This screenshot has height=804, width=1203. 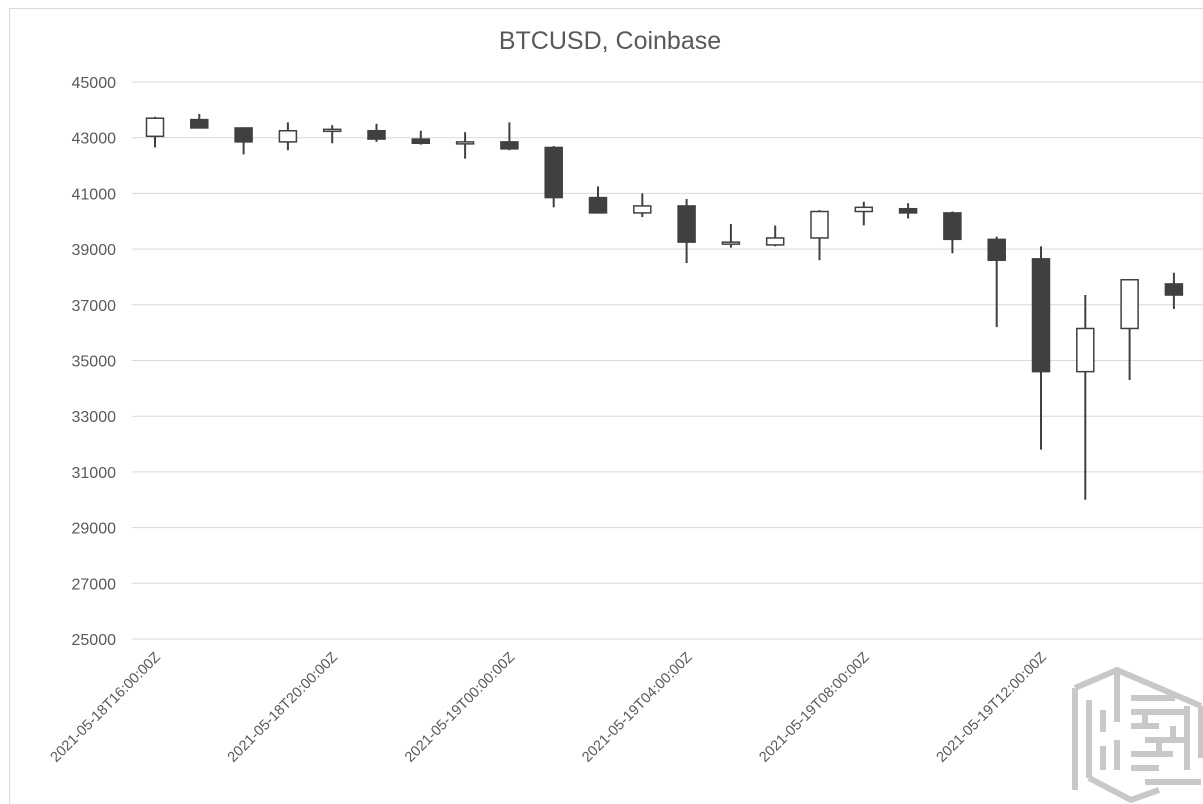 What do you see at coordinates (94, 584) in the screenshot?
I see `y-tick-label: 27000` at bounding box center [94, 584].